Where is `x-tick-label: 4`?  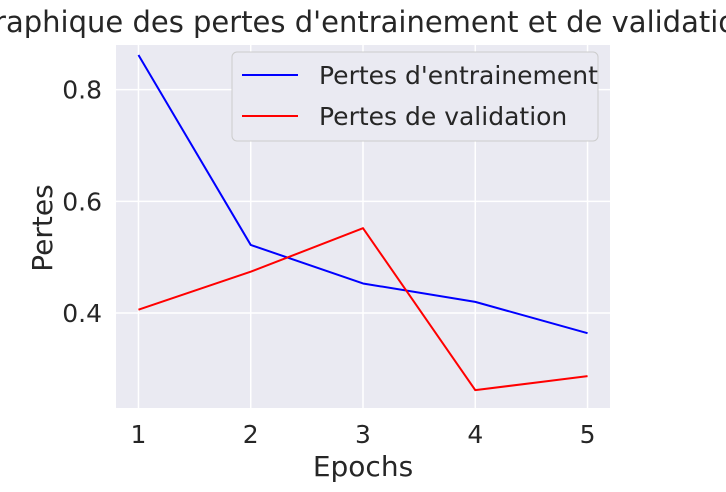
x-tick-label: 4 is located at coordinates (475, 434).